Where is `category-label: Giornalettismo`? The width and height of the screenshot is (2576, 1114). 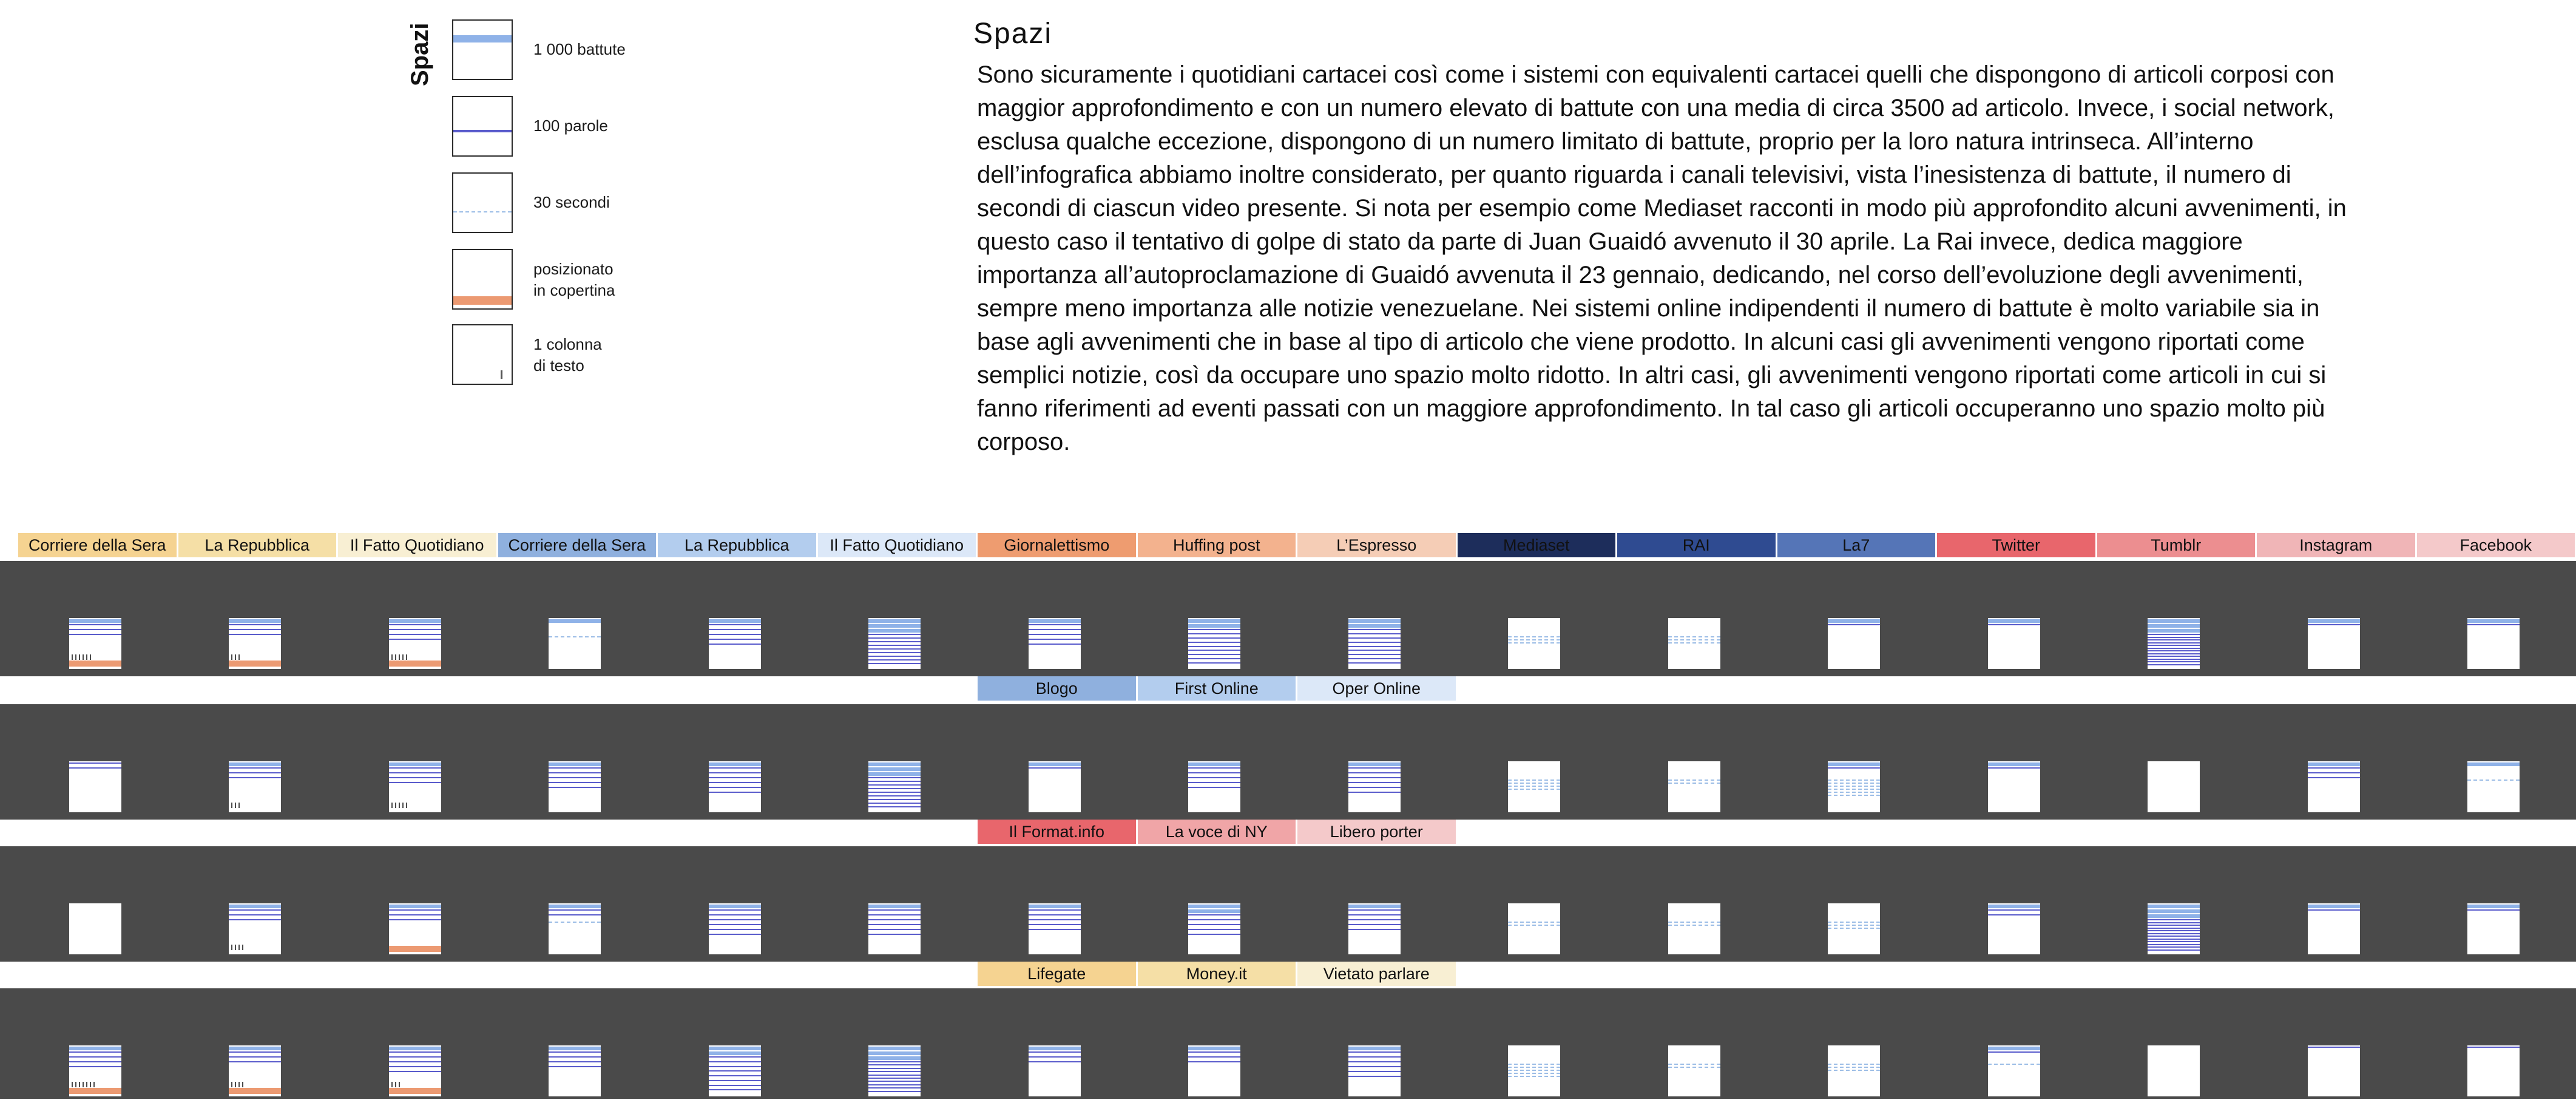 category-label: Giornalettismo is located at coordinates (1057, 545).